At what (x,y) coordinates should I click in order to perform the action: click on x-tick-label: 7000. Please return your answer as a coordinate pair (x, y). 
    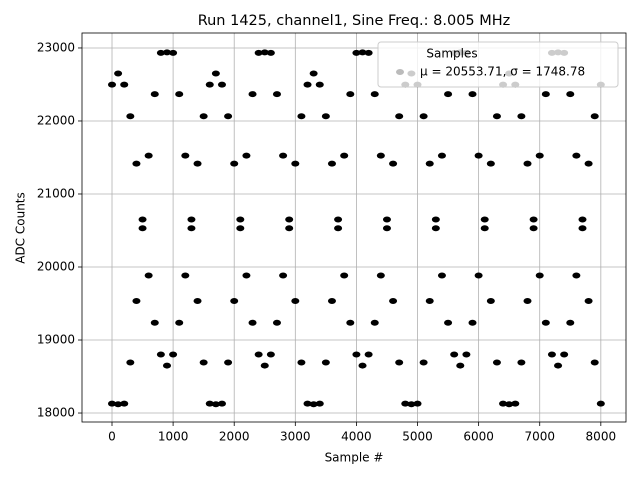
    Looking at the image, I should click on (539, 437).